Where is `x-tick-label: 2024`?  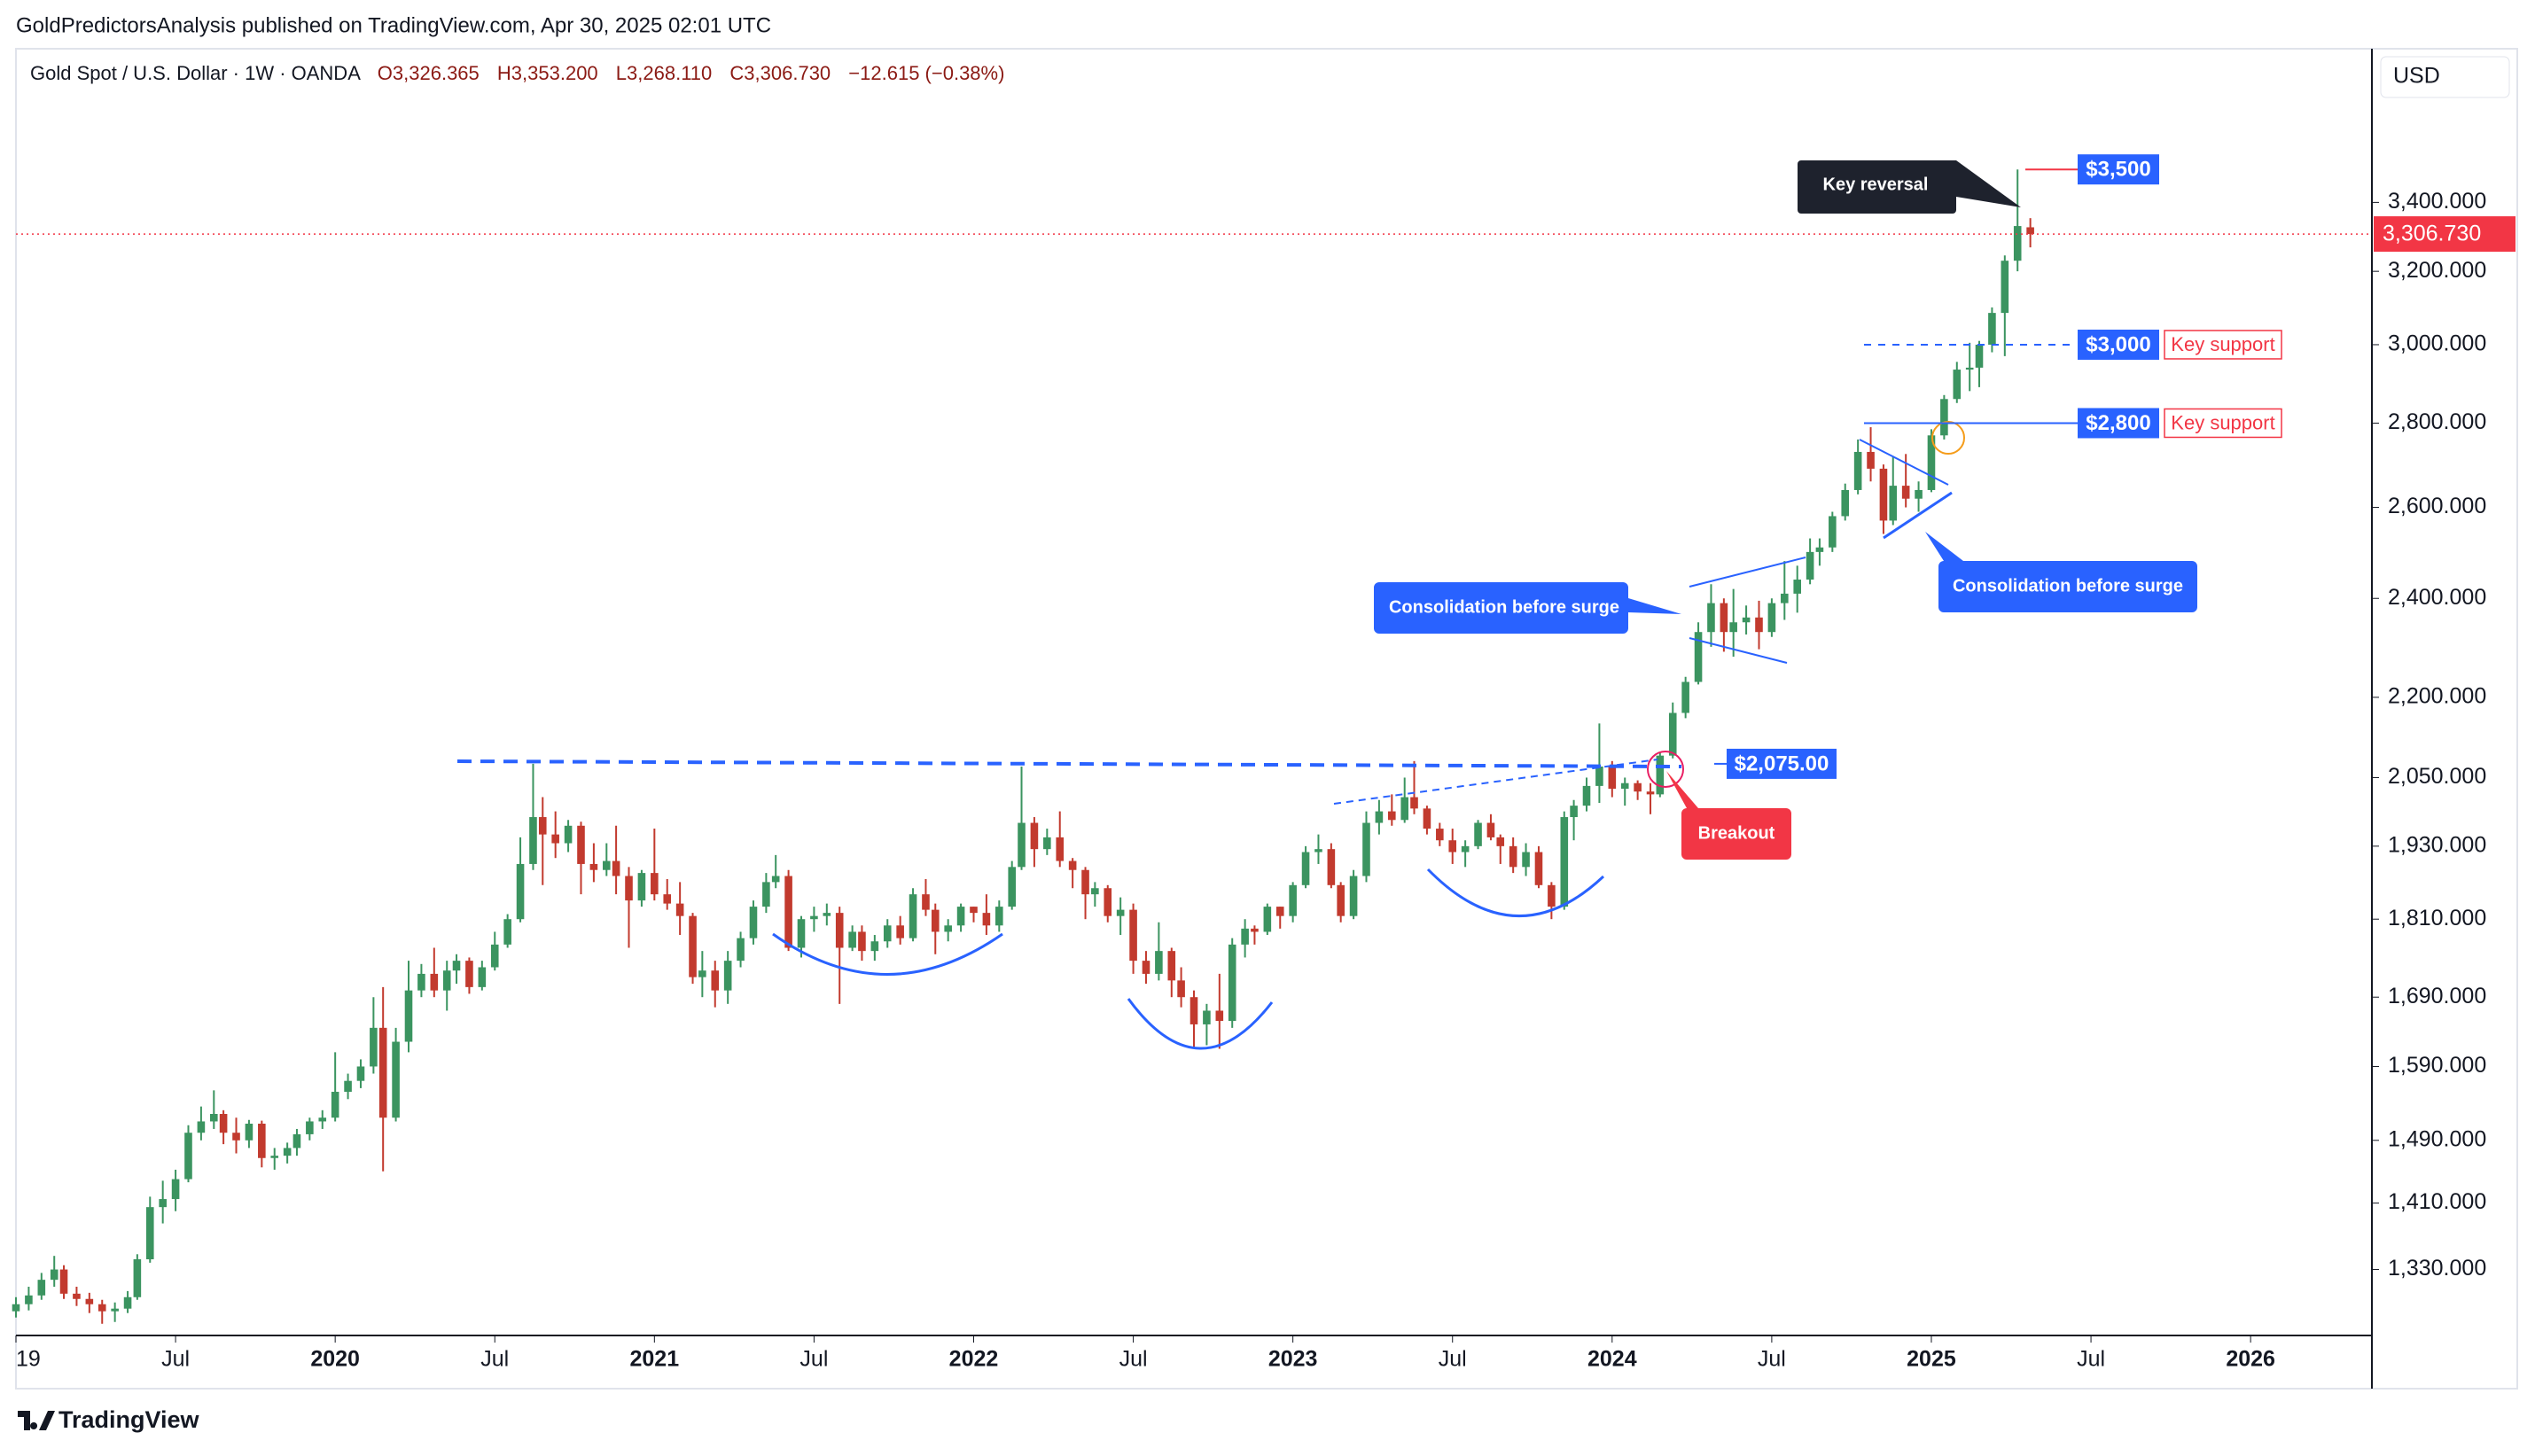
x-tick-label: 2024 is located at coordinates (1612, 1359).